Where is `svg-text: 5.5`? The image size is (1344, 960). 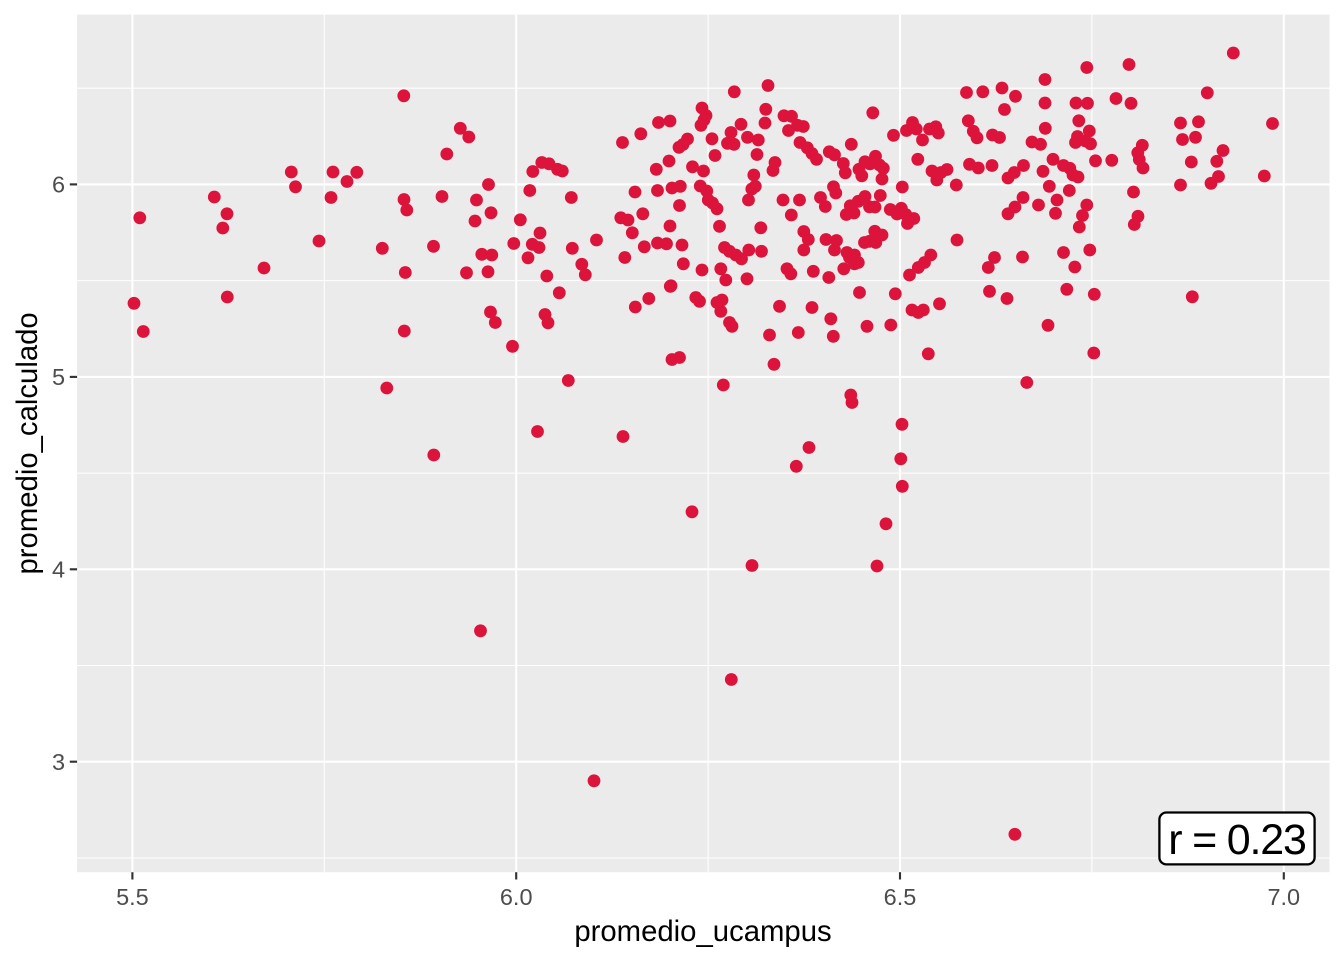
svg-text: 5.5 is located at coordinates (132, 897).